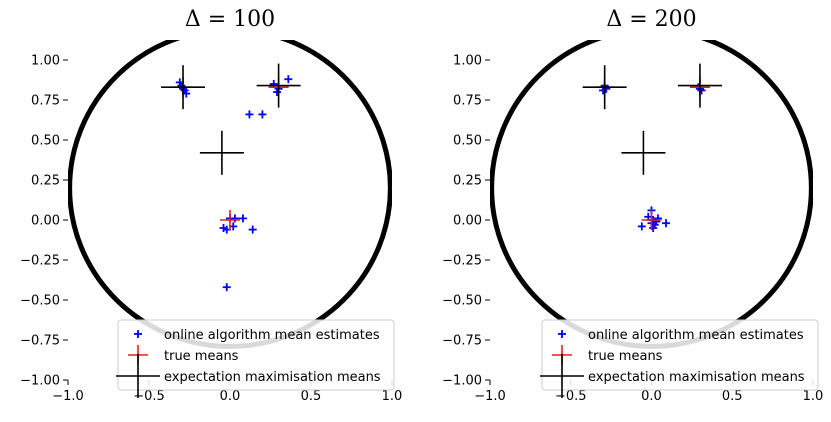 The height and width of the screenshot is (422, 831). What do you see at coordinates (230, 19) in the screenshot?
I see `chart-title: Δ = 100` at bounding box center [230, 19].